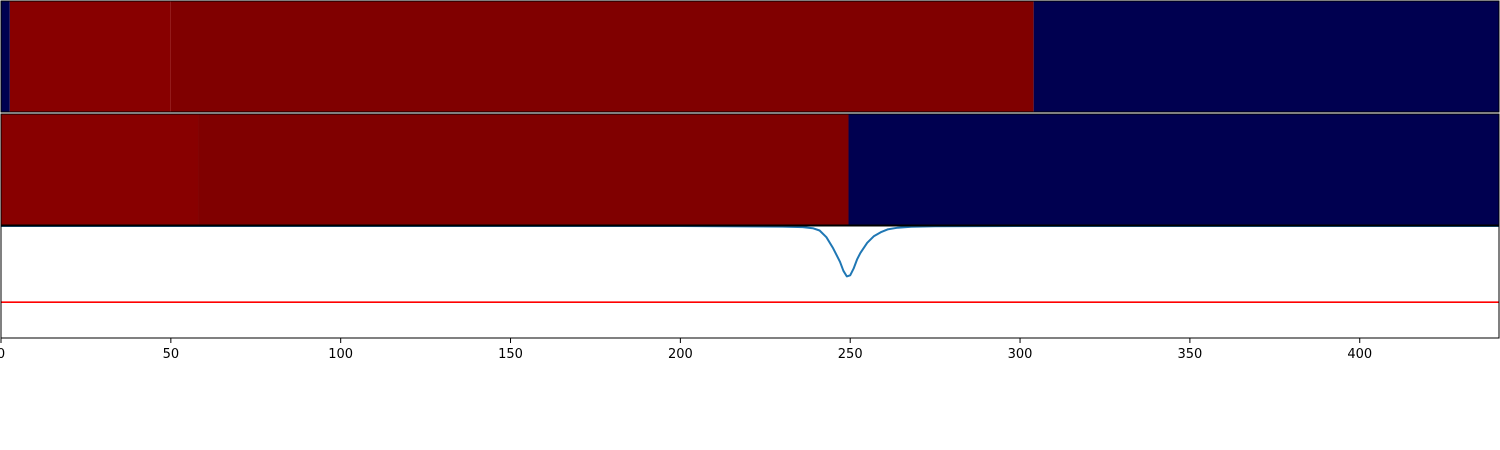 The height and width of the screenshot is (450, 1500). What do you see at coordinates (850, 354) in the screenshot?
I see `x-tick-label: 250` at bounding box center [850, 354].